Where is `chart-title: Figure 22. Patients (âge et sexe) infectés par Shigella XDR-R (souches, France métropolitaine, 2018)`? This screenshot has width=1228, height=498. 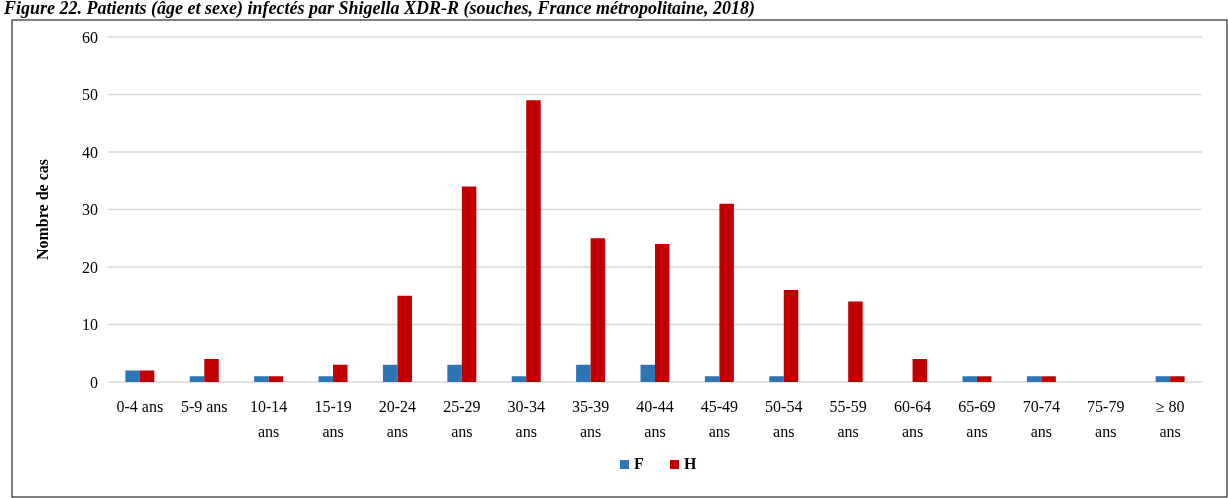
chart-title: Figure 22. Patients (âge et sexe) infectés par Shigella XDR-R (souches, France métropolitaine, 2018) is located at coordinates (379, 9).